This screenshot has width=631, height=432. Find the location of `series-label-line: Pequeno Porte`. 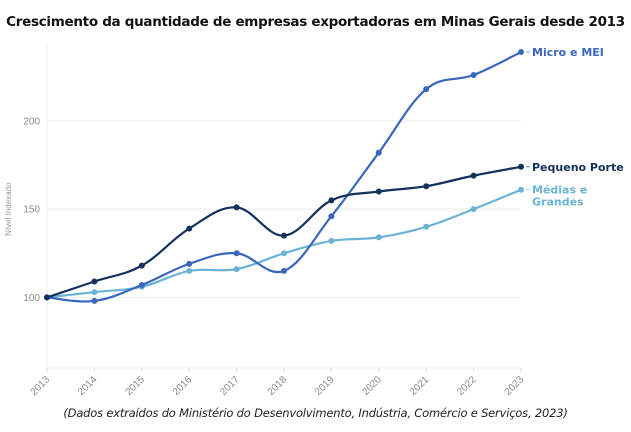

series-label-line: Pequeno Porte is located at coordinates (578, 167).